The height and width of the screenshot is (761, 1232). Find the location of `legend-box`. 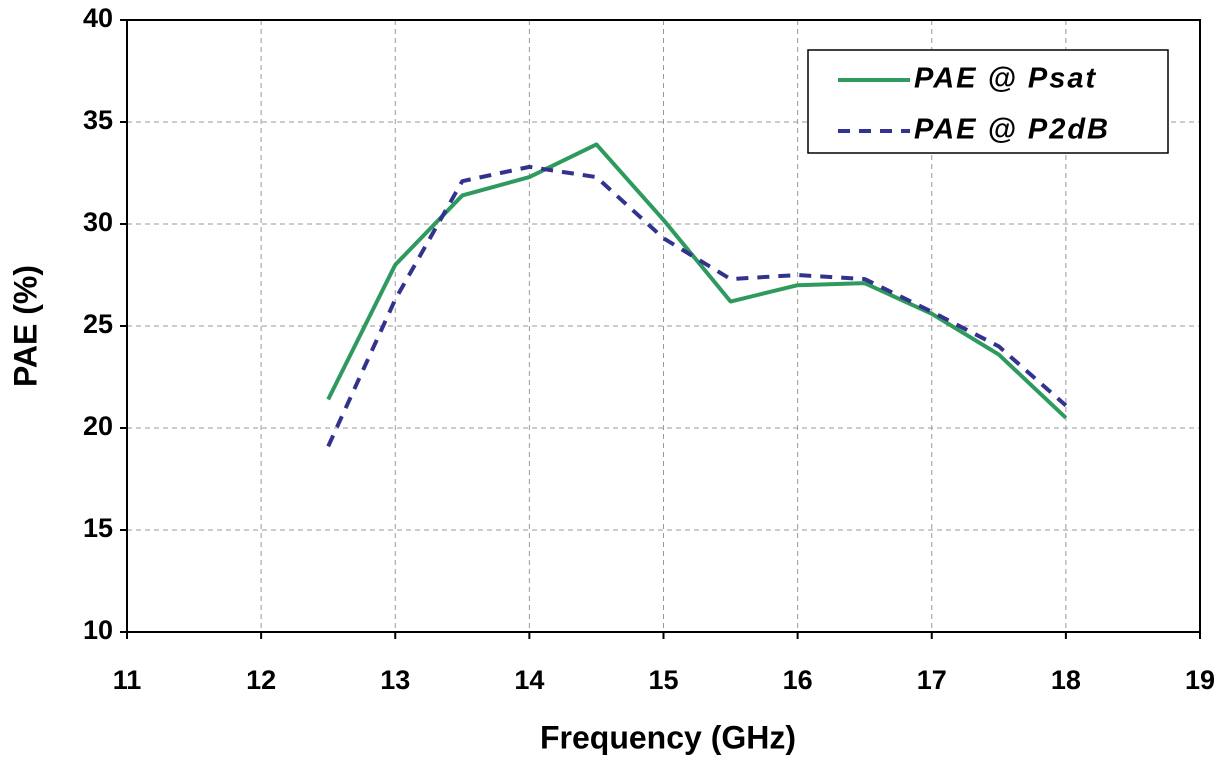

legend-box is located at coordinates (988, 101).